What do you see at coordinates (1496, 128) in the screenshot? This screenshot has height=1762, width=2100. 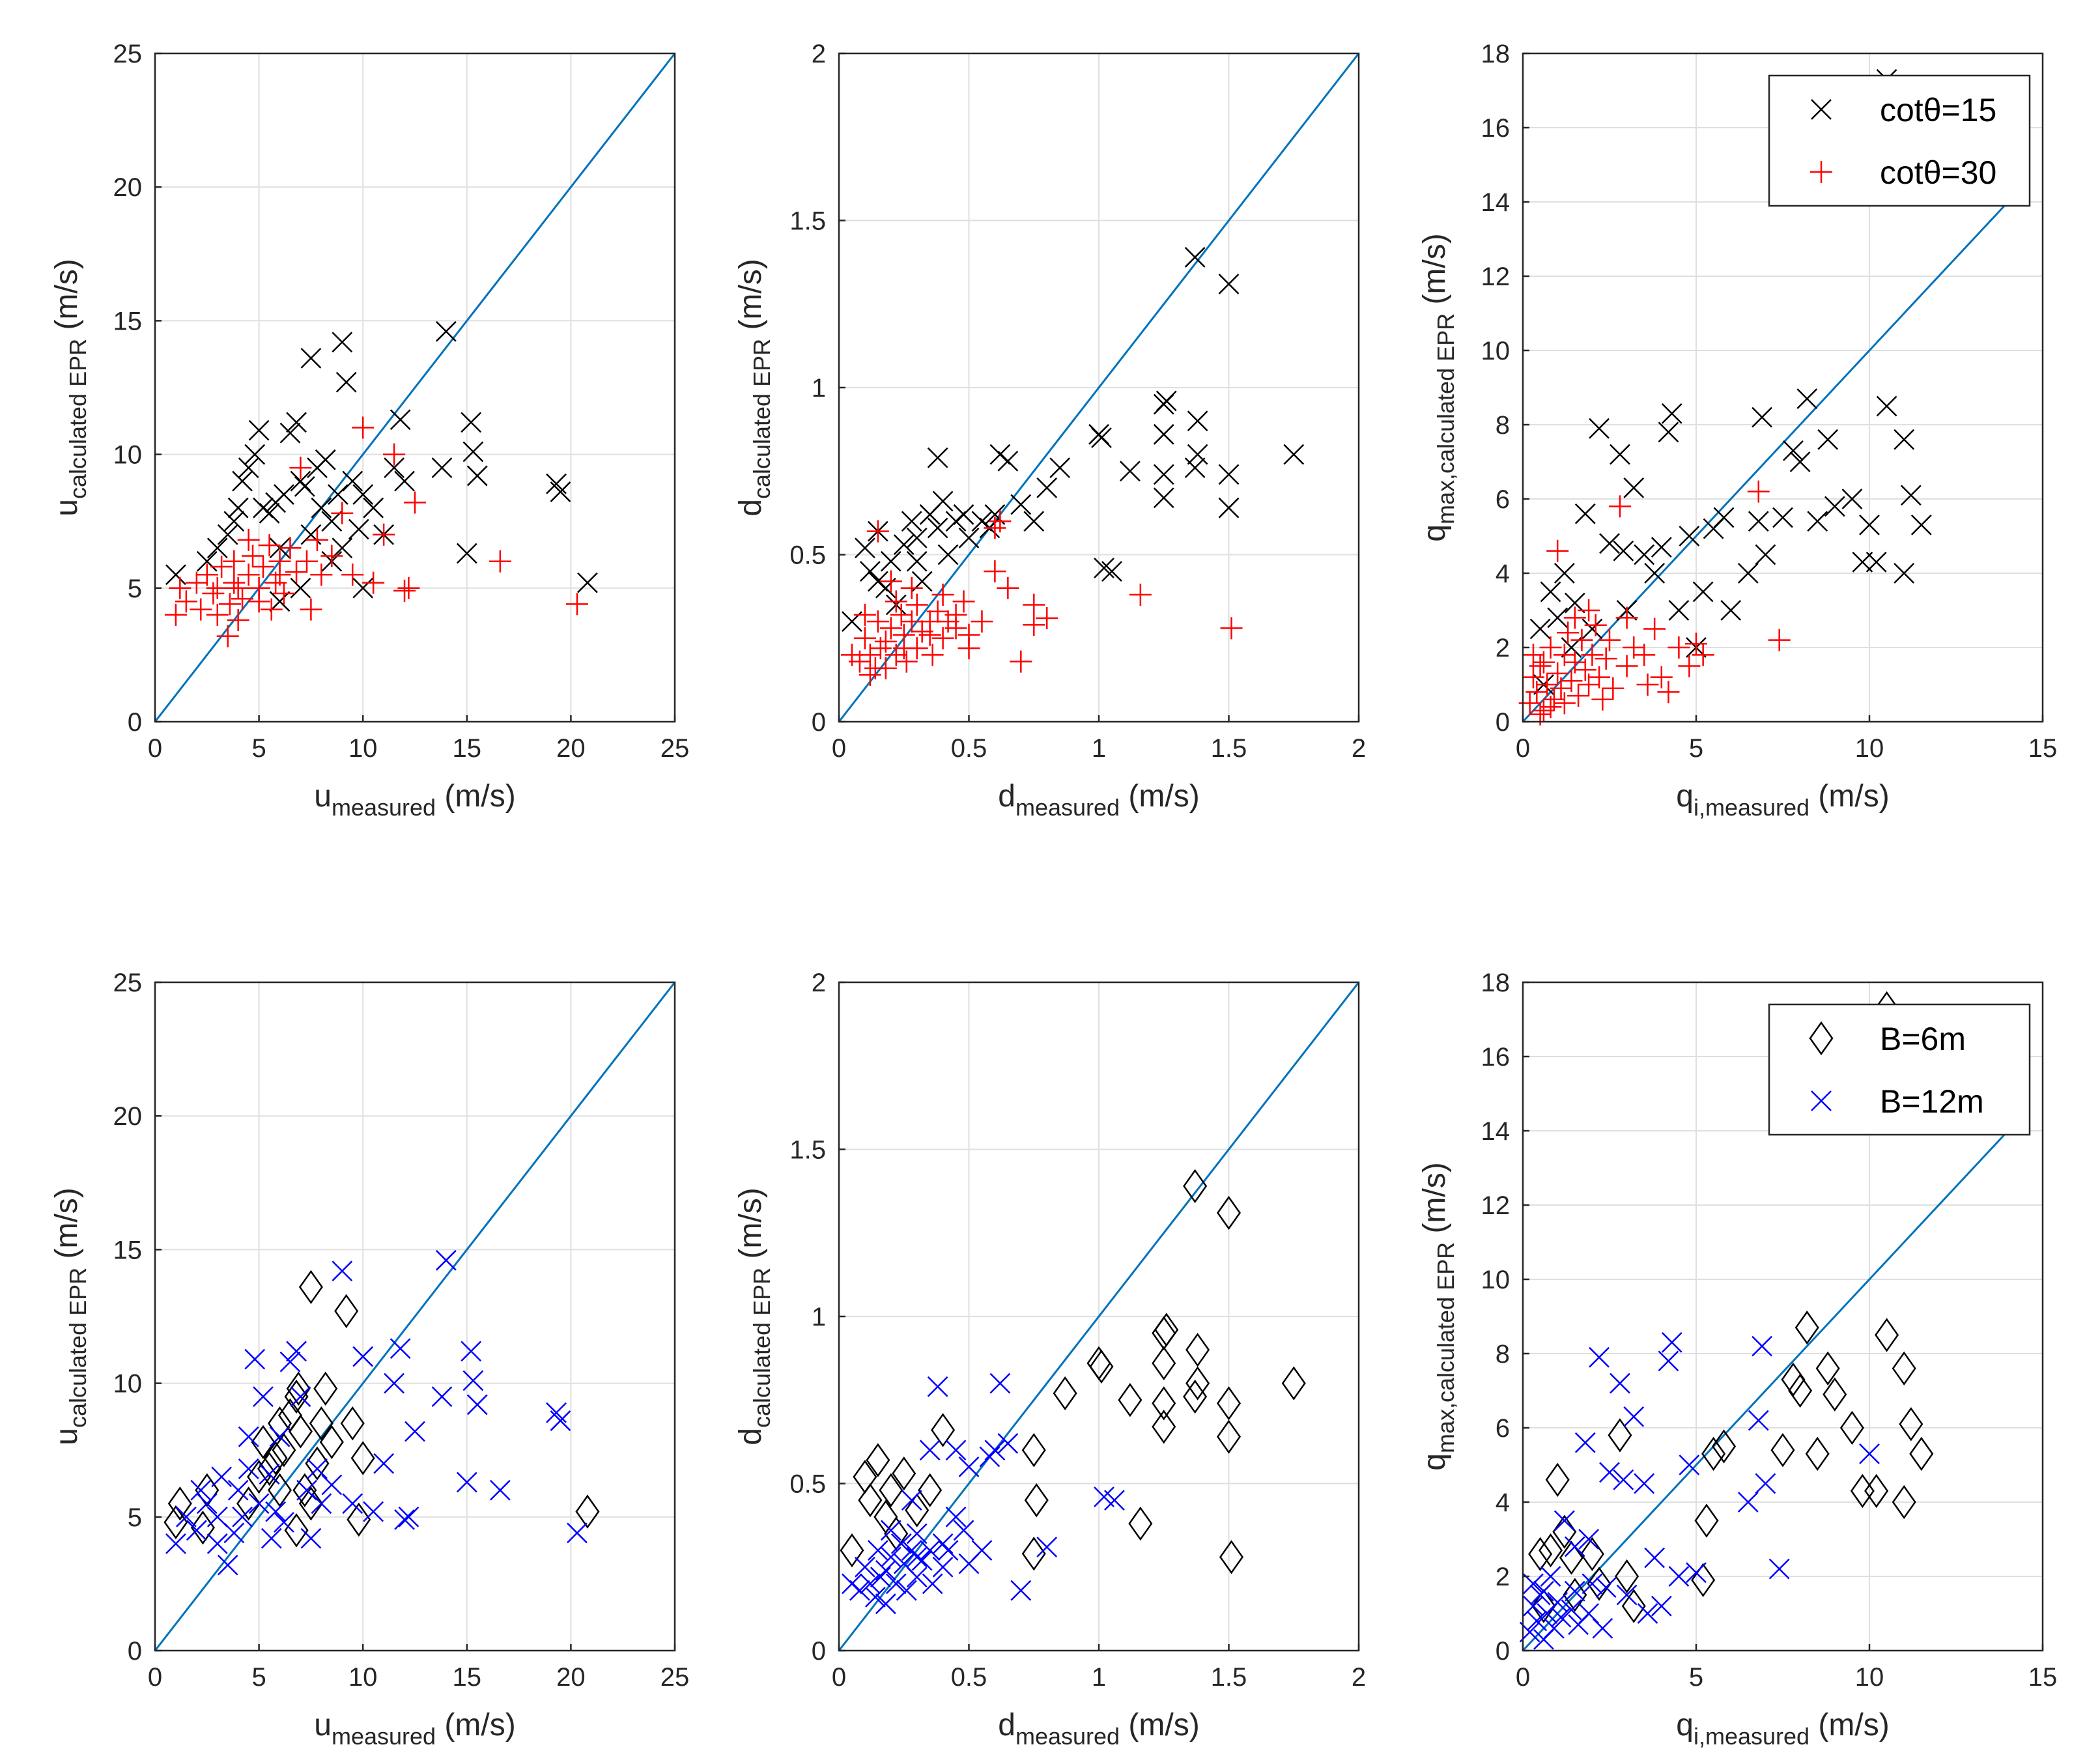 I see `y-tick-label: 16` at bounding box center [1496, 128].